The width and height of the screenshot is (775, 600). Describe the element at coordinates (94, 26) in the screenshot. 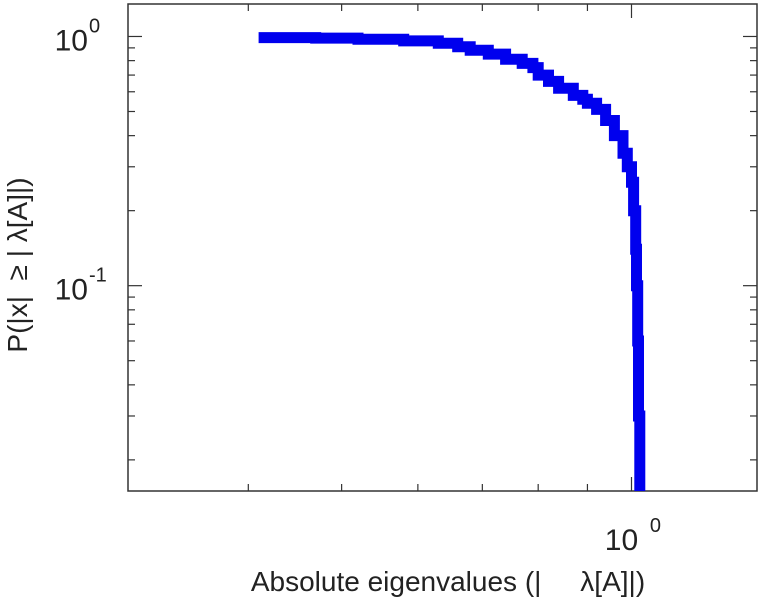

I see `y-tick-exponent: 0` at that location.